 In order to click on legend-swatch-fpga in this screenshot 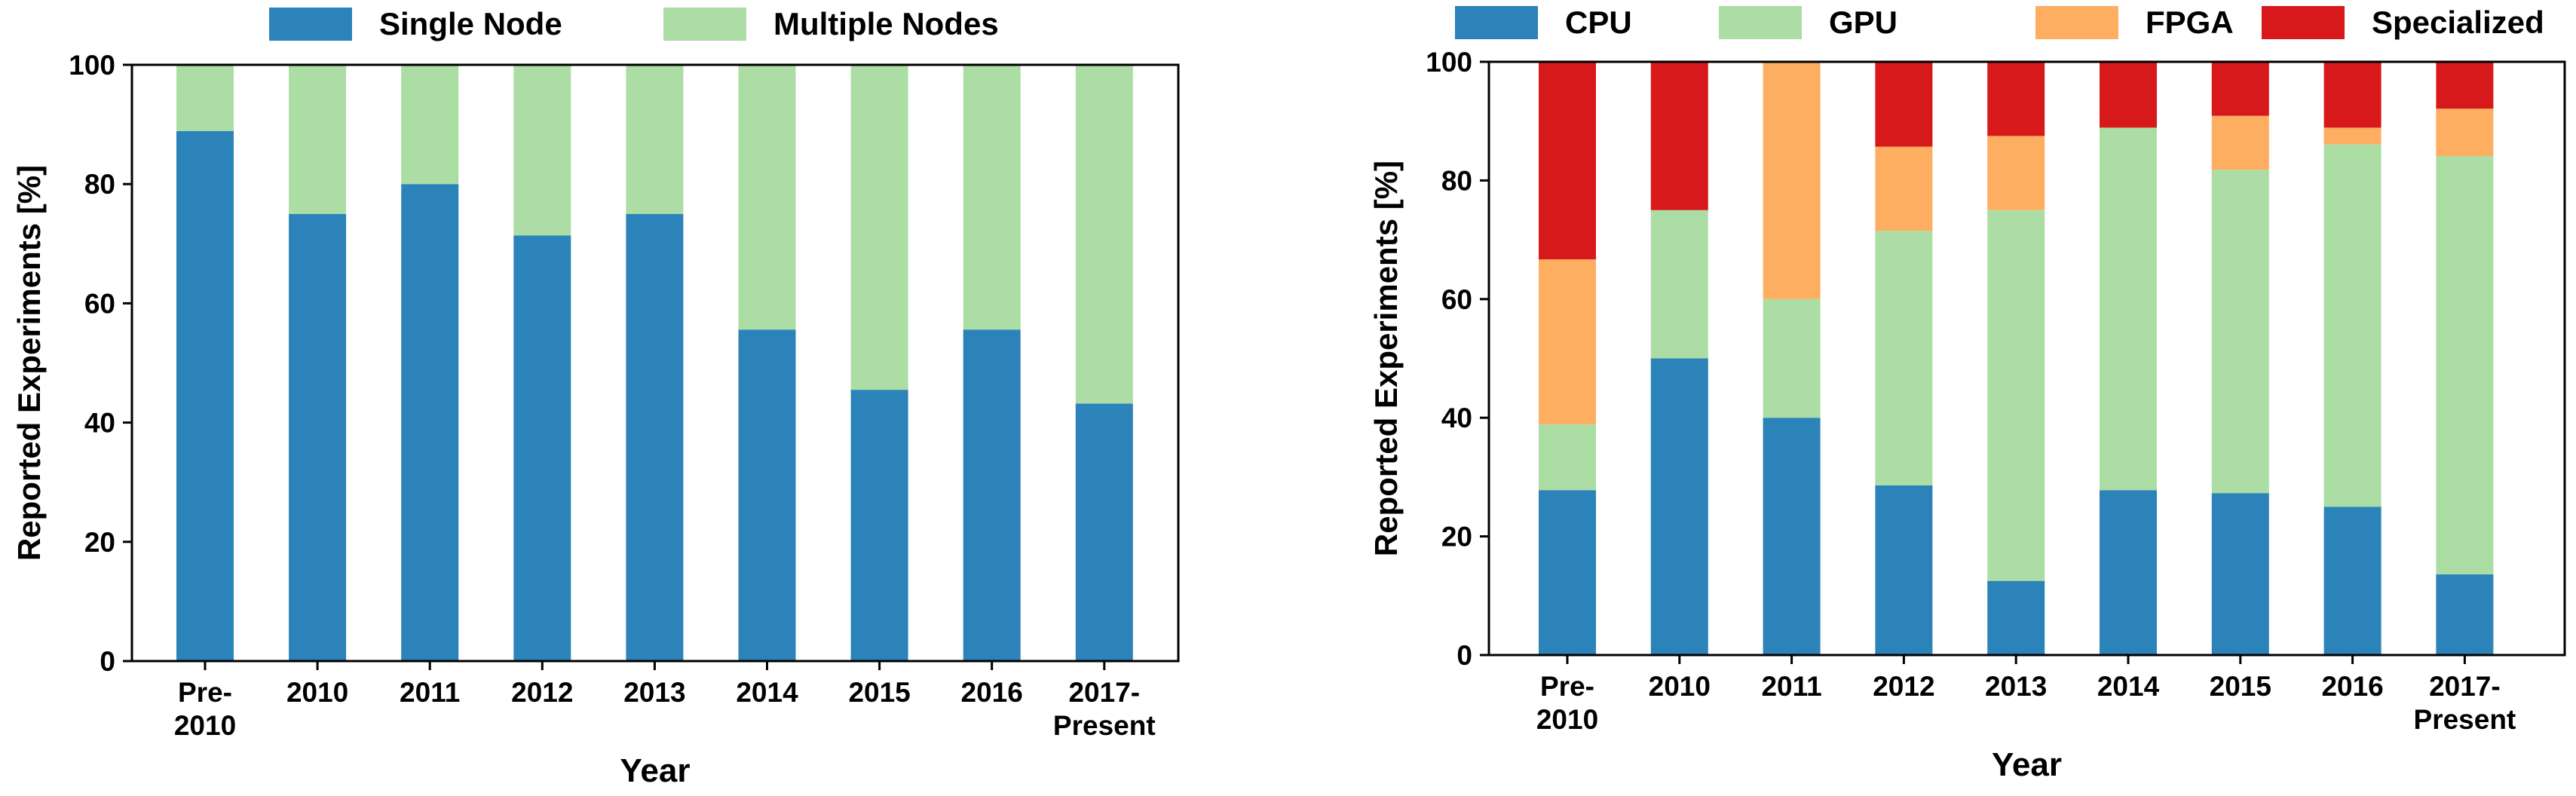, I will do `click(2076, 22)`.